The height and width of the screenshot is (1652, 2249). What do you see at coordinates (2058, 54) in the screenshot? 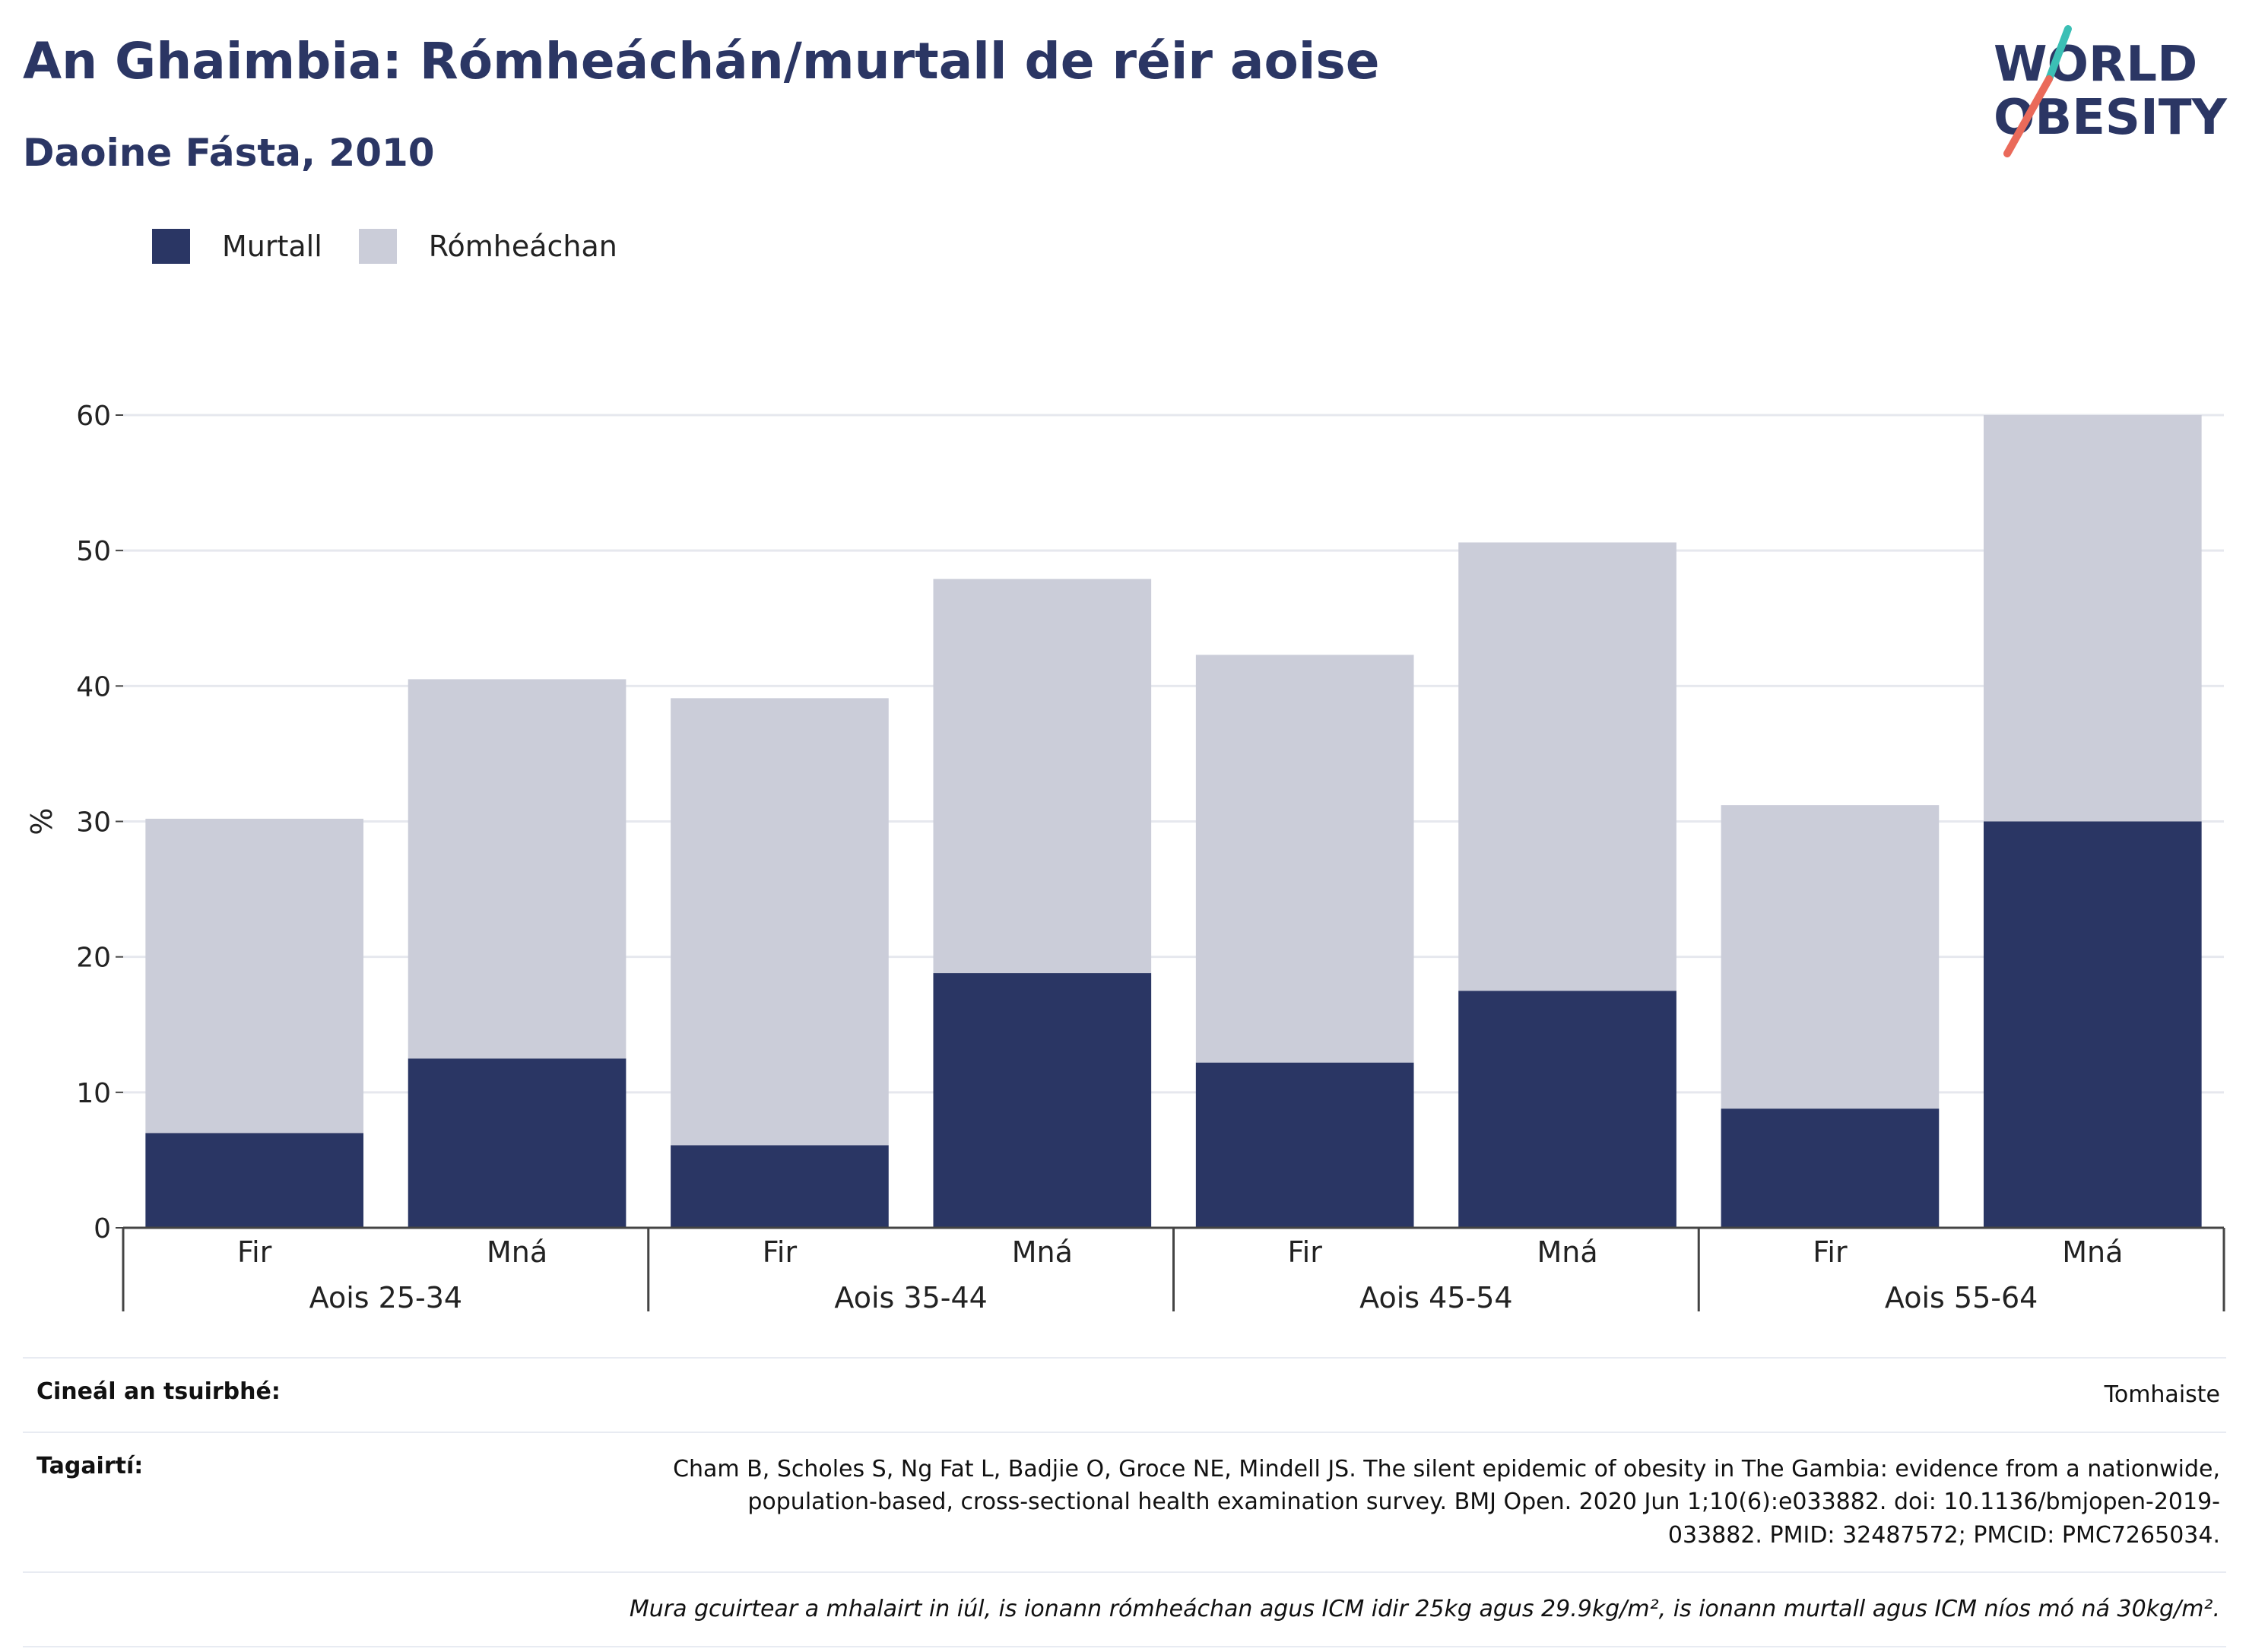
I see `logo-slash-teal` at bounding box center [2058, 54].